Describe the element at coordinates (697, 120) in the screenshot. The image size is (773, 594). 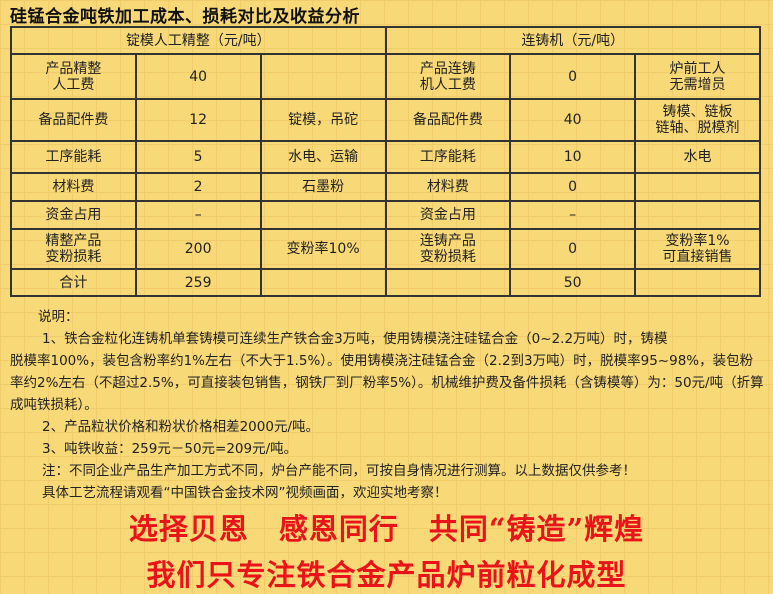
I see `cell-r-note: 铸模、链板 链轴、脱模剂` at that location.